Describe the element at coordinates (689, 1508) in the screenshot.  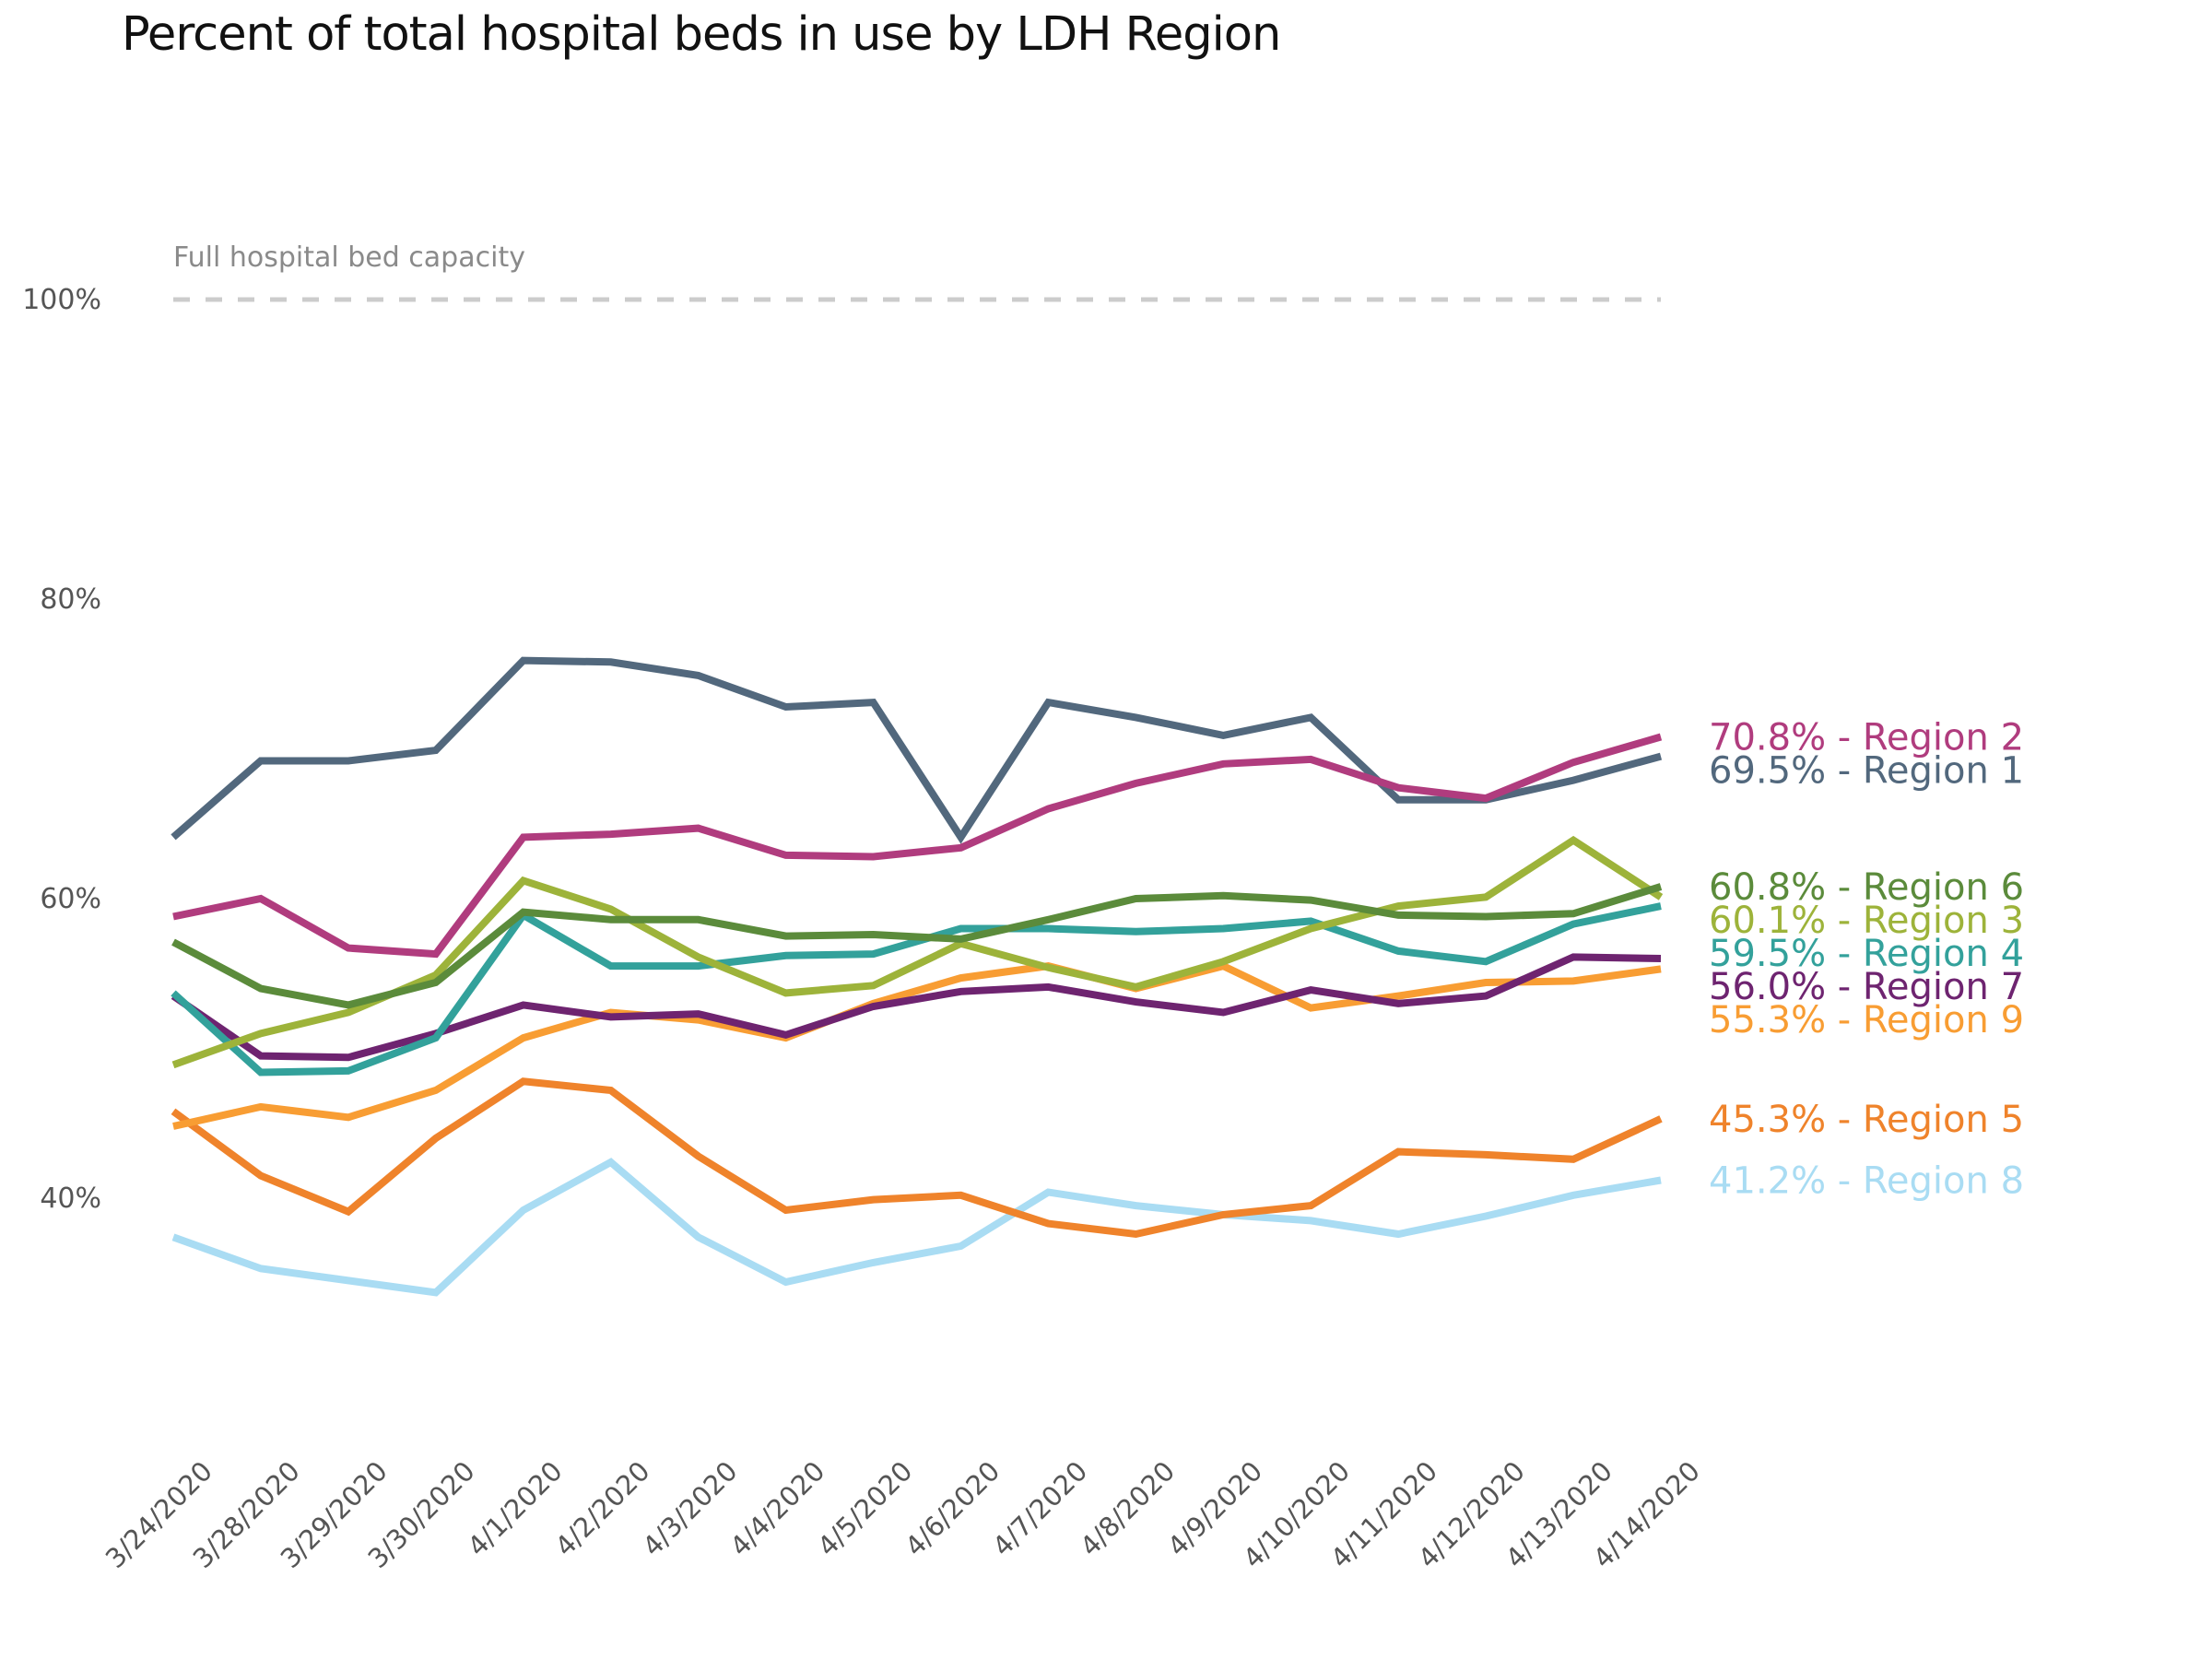
I see `x-tick-label: 4/3/2020` at that location.